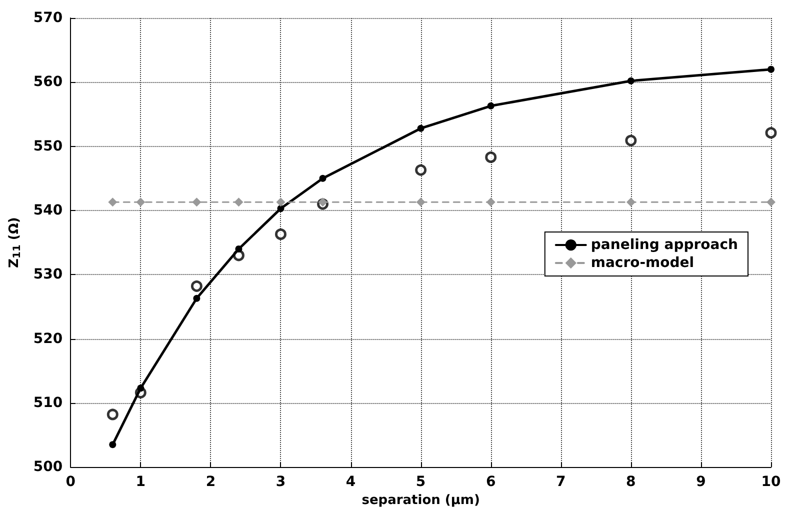  Describe the element at coordinates (211, 482) in the screenshot. I see `x-tick-label: 2` at that location.